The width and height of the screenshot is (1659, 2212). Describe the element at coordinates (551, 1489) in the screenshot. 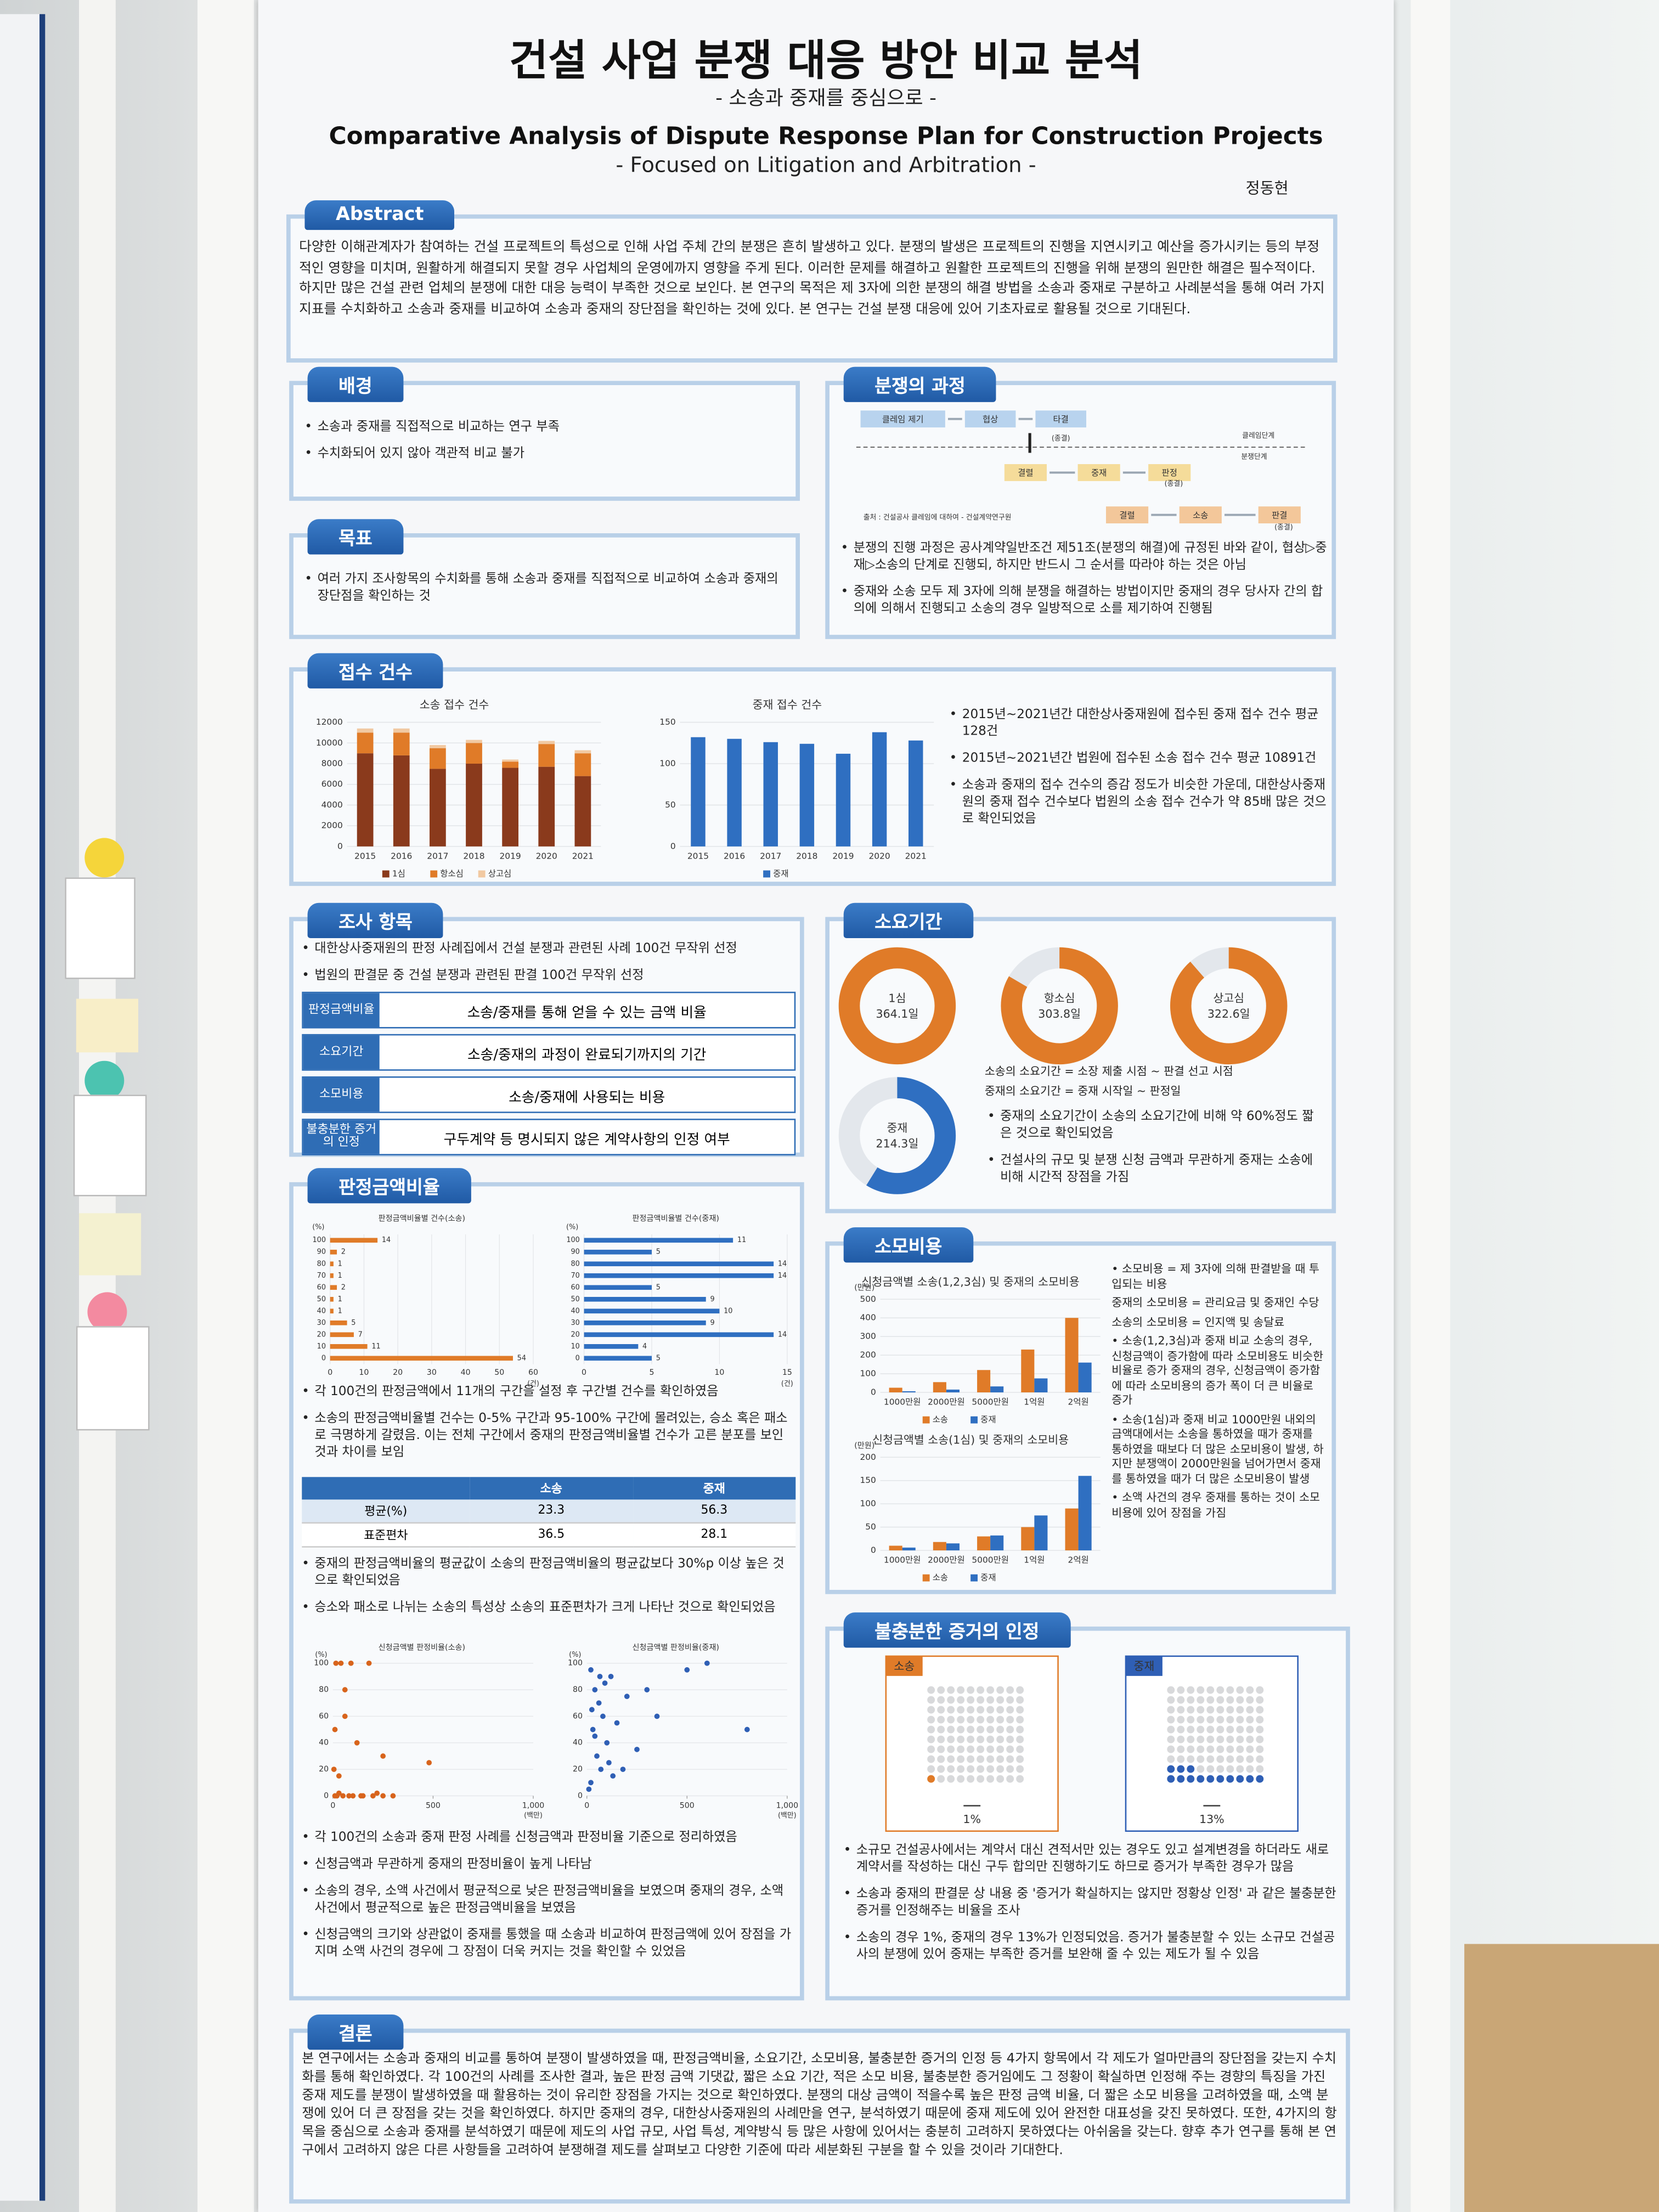

I see `header-cell: 소송` at that location.